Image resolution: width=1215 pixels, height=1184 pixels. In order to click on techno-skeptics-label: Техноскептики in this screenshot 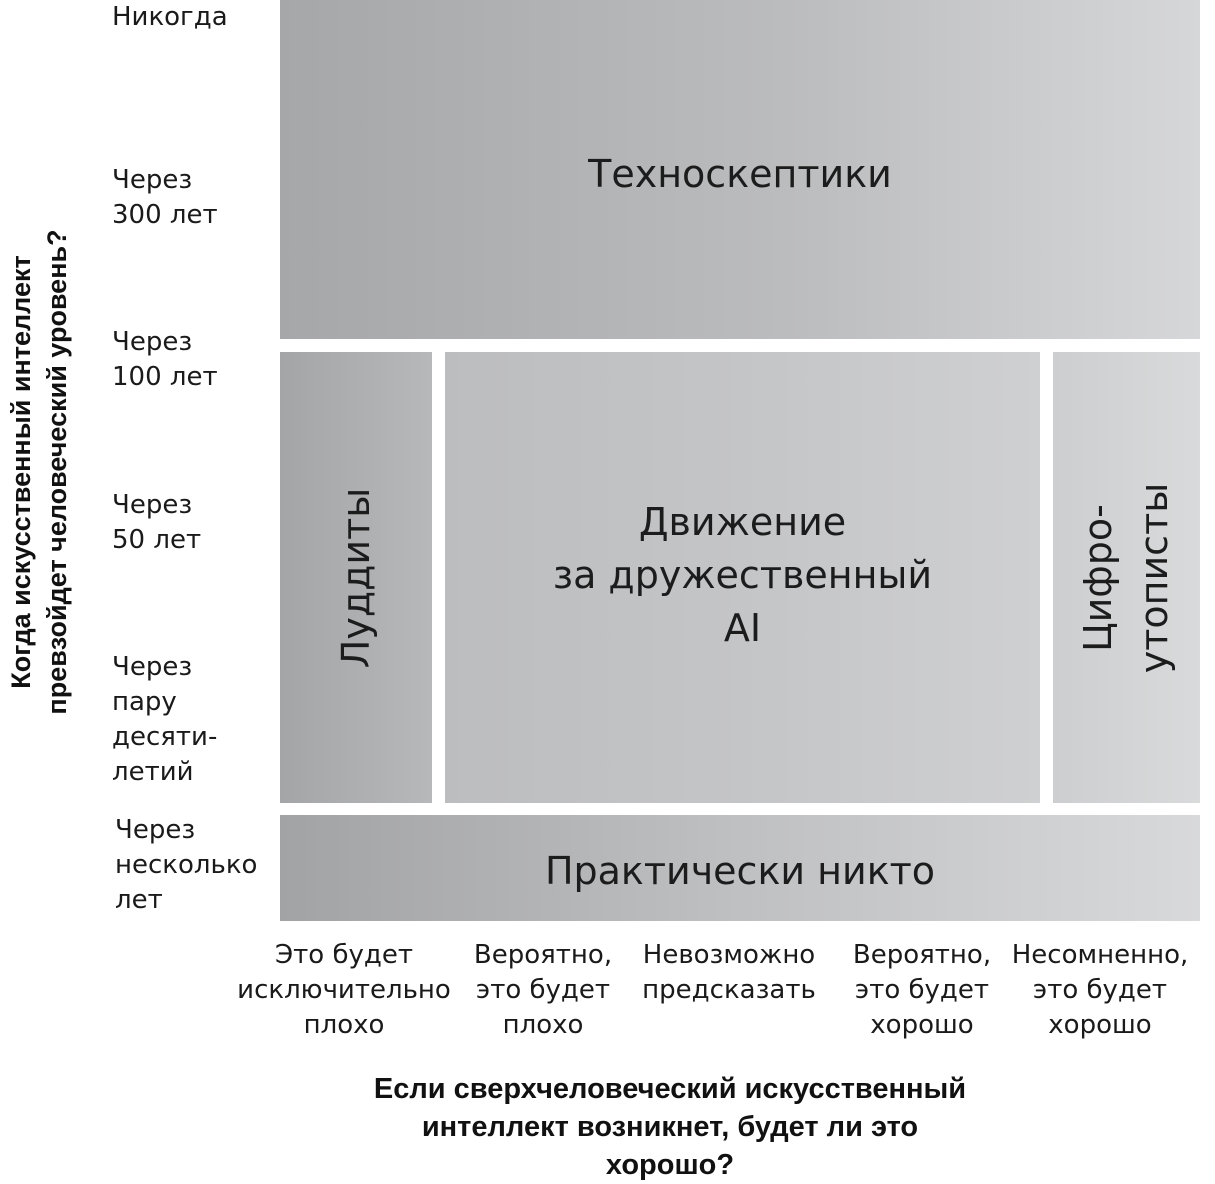, I will do `click(740, 174)`.